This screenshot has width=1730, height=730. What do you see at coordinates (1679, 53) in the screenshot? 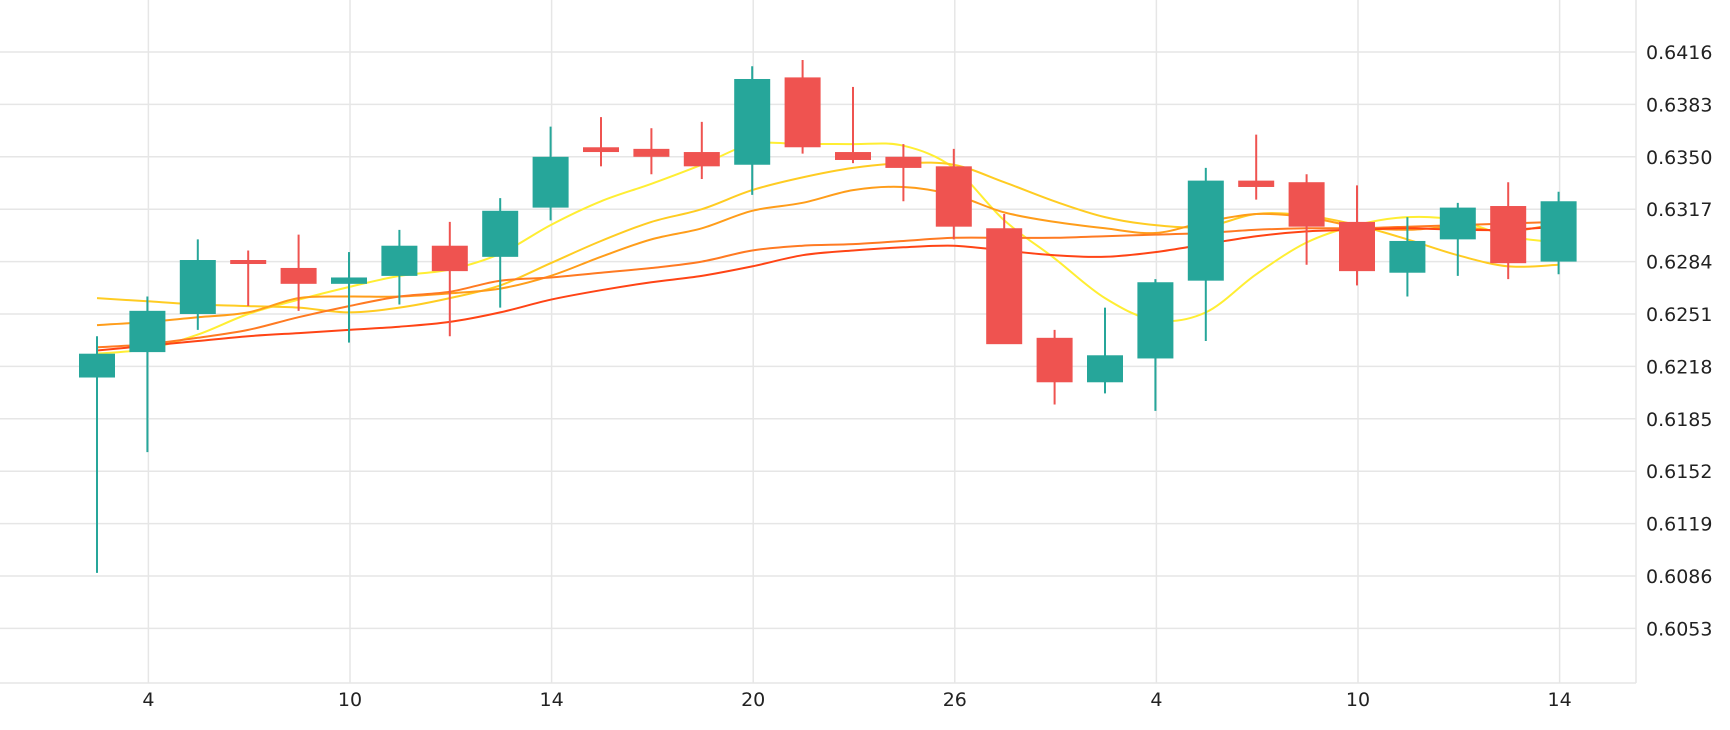
I see `y-tick-label: 0.6416` at bounding box center [1679, 53].